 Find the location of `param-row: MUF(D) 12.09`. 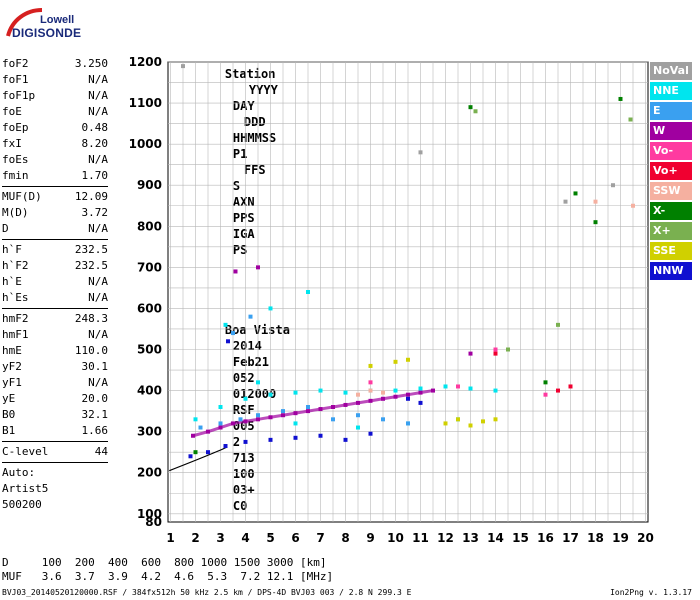

param-row: MUF(D) 12.09 is located at coordinates (55, 197).